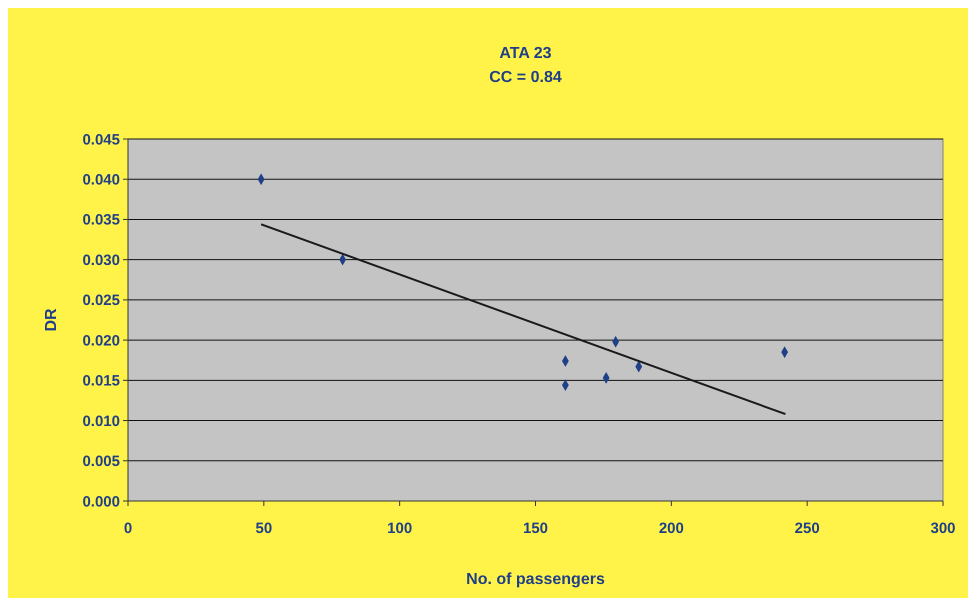 This screenshot has height=598, width=968. What do you see at coordinates (263, 528) in the screenshot?
I see `x-tick-label: 50` at bounding box center [263, 528].